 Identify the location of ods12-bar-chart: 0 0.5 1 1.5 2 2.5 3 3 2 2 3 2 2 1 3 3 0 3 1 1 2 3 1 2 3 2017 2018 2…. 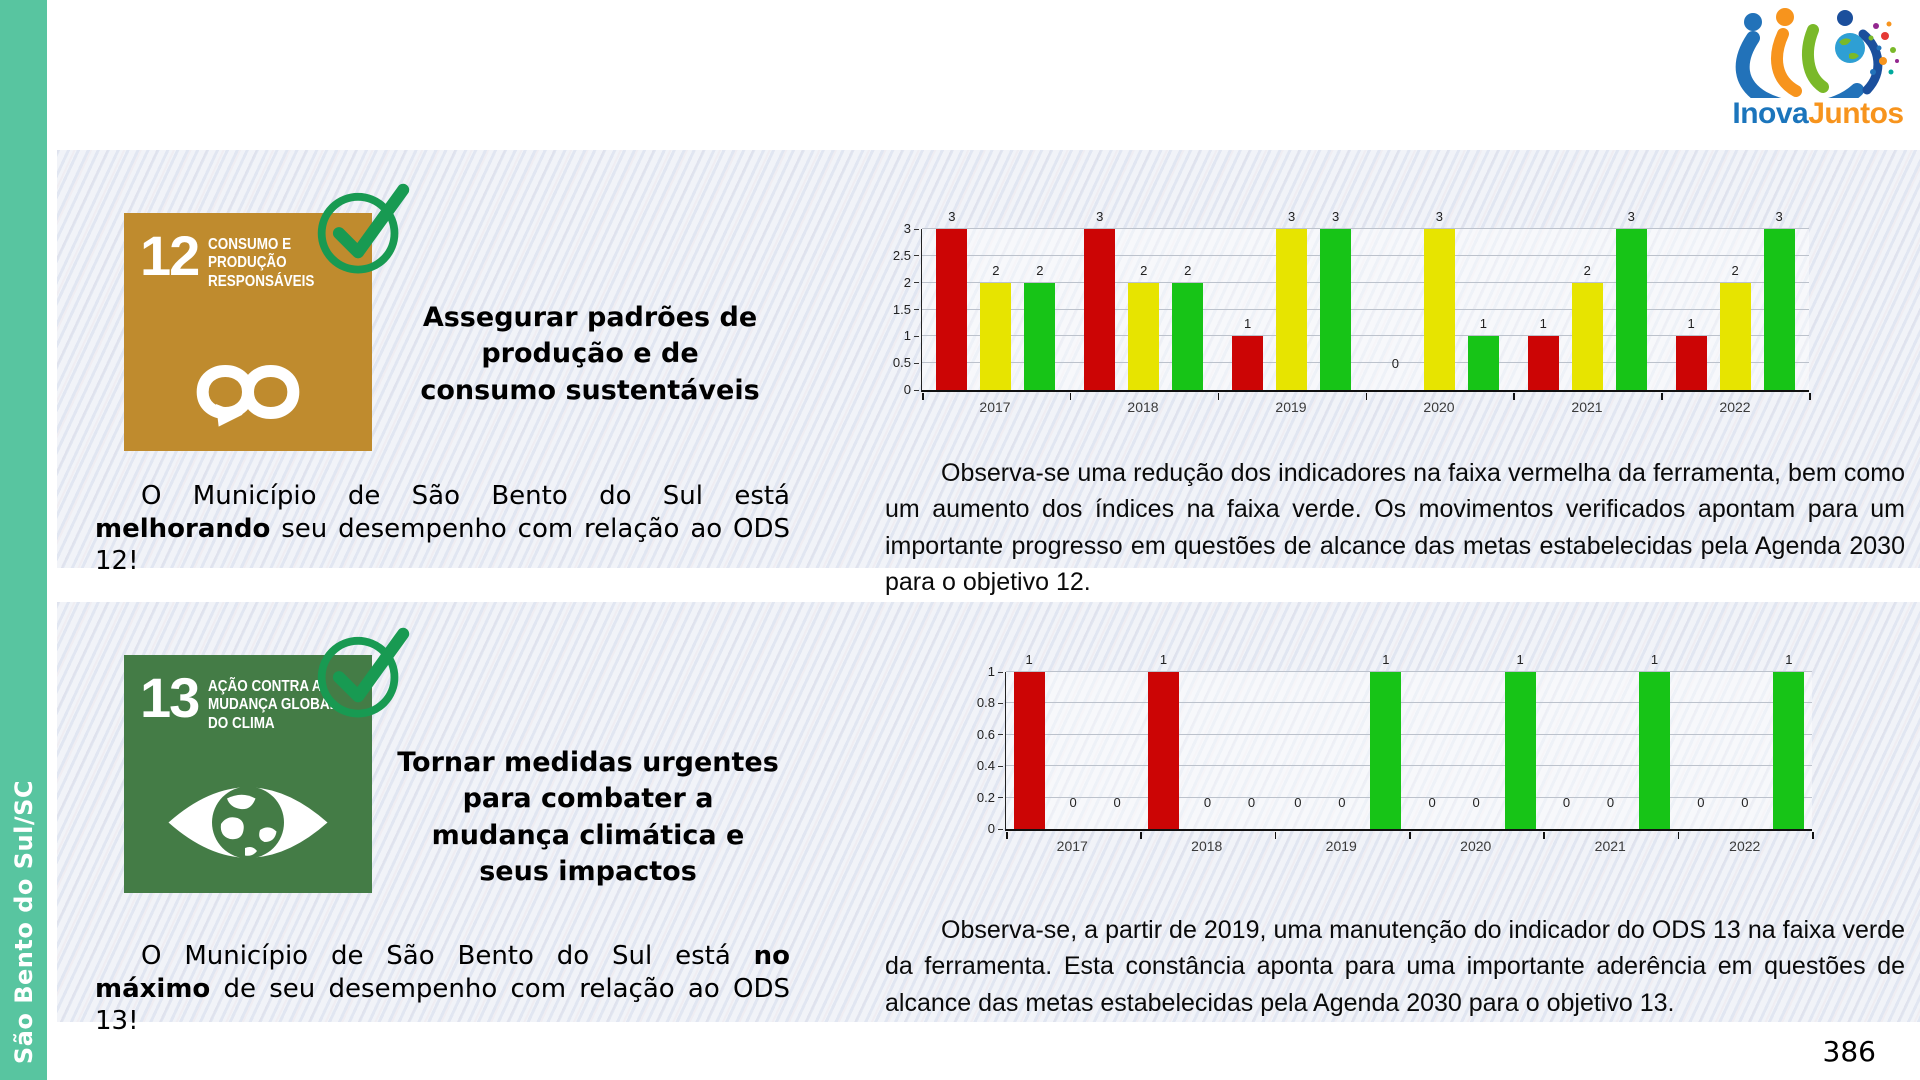
(1344, 312).